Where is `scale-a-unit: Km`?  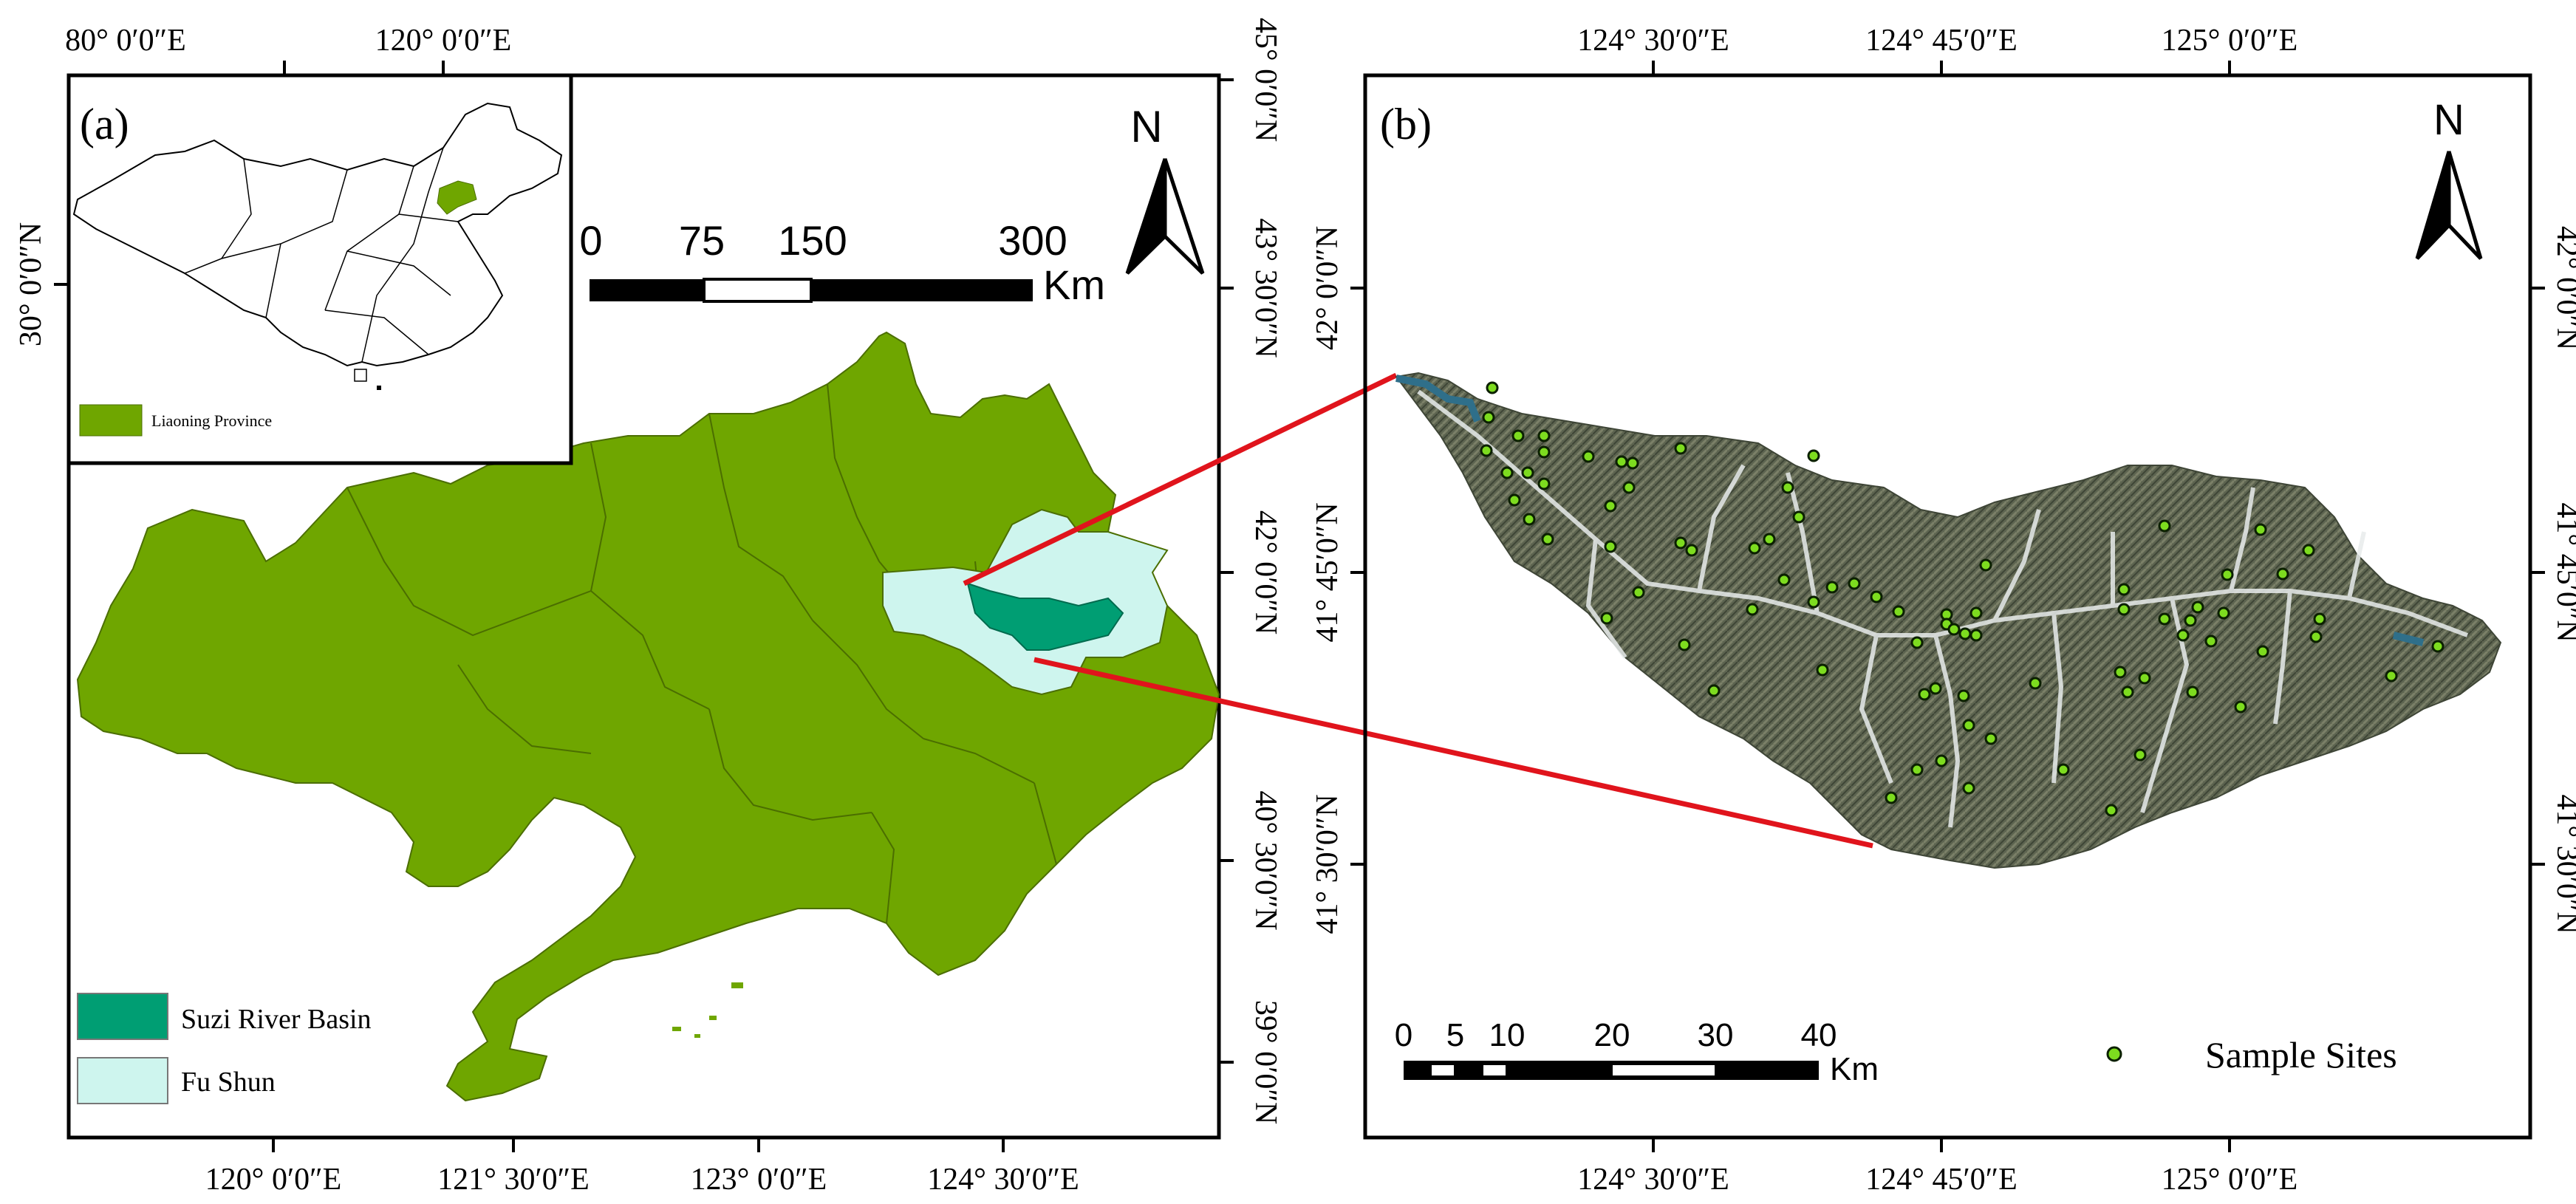 scale-a-unit: Km is located at coordinates (1074, 284).